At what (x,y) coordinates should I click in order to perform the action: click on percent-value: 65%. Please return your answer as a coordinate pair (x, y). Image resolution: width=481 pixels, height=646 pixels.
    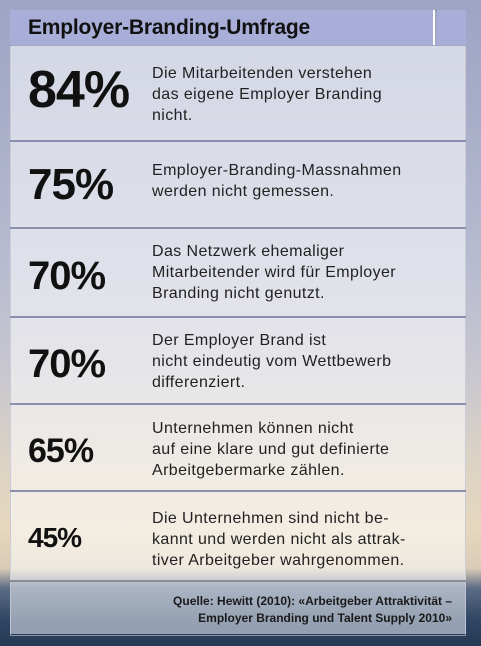
    Looking at the image, I should click on (61, 451).